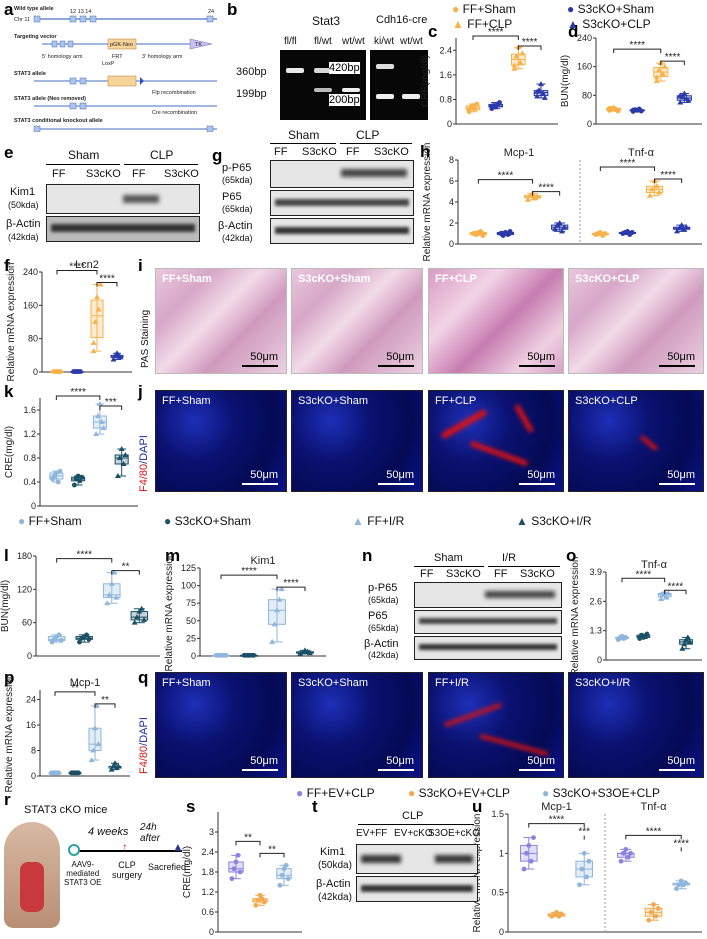 The height and width of the screenshot is (939, 707). I want to click on blot-band-p65, so click(488, 622).